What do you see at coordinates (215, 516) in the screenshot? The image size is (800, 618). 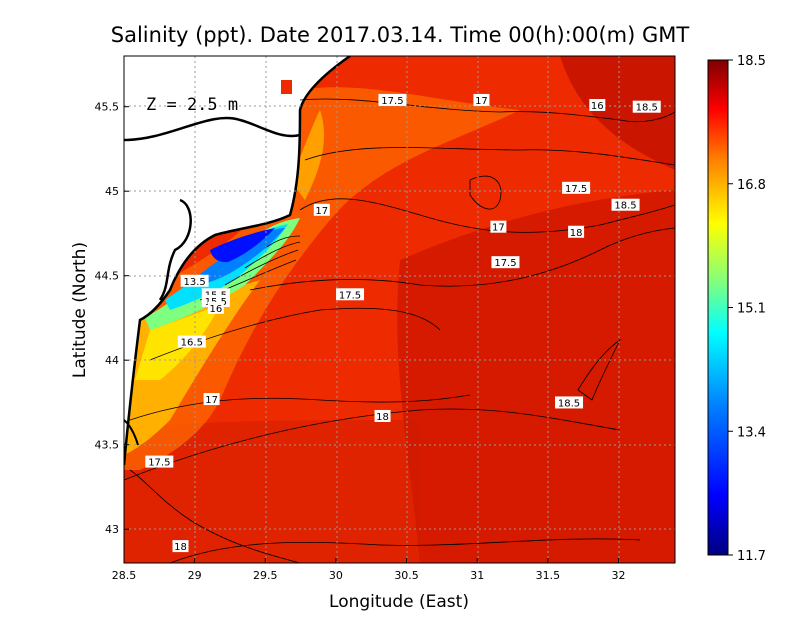 I see `contour-line-175-south` at bounding box center [215, 516].